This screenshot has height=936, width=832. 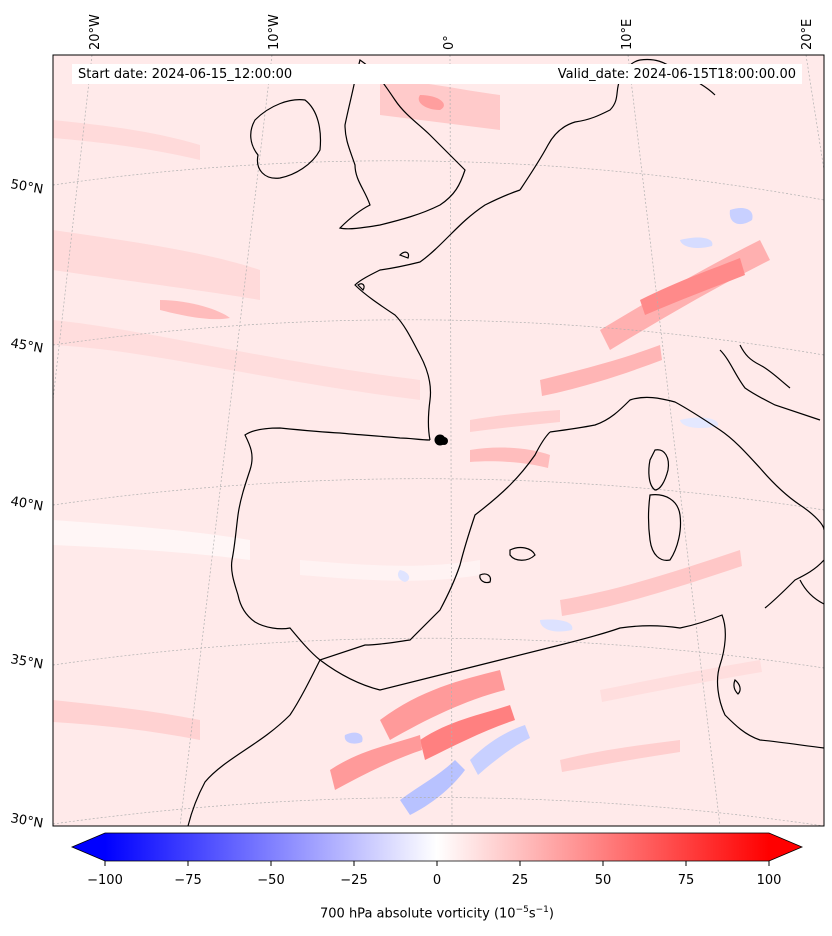 What do you see at coordinates (105, 880) in the screenshot?
I see `colorbar-tick-label: −100` at bounding box center [105, 880].